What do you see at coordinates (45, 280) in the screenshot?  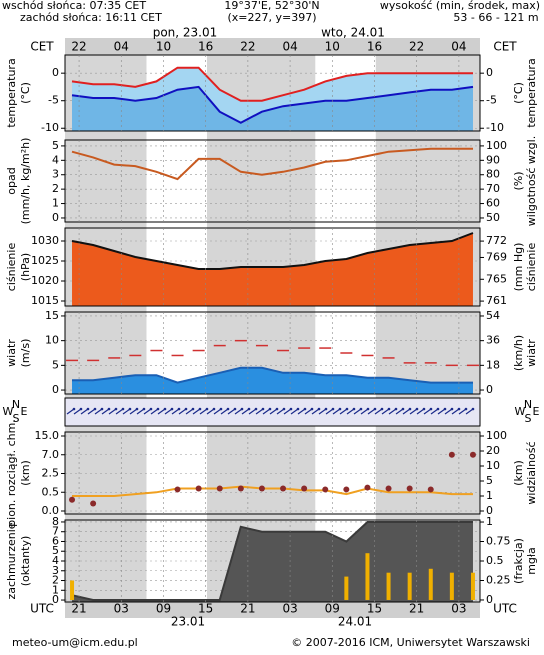 I see `y-tick-label: 1020` at bounding box center [45, 280].